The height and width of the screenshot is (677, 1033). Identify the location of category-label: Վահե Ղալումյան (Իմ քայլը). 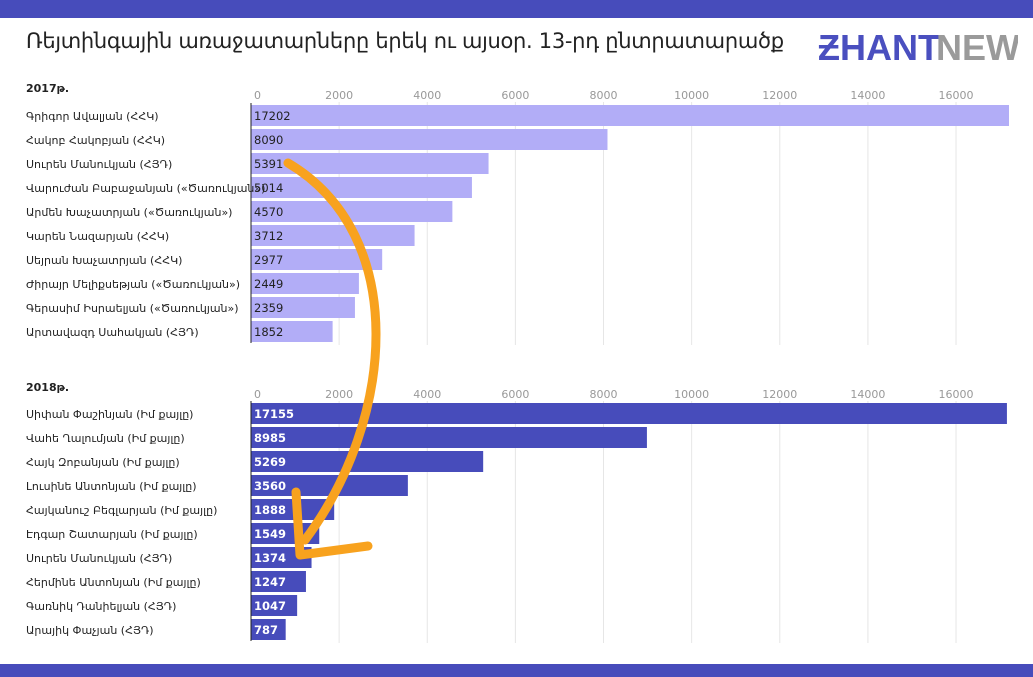
(105, 438).